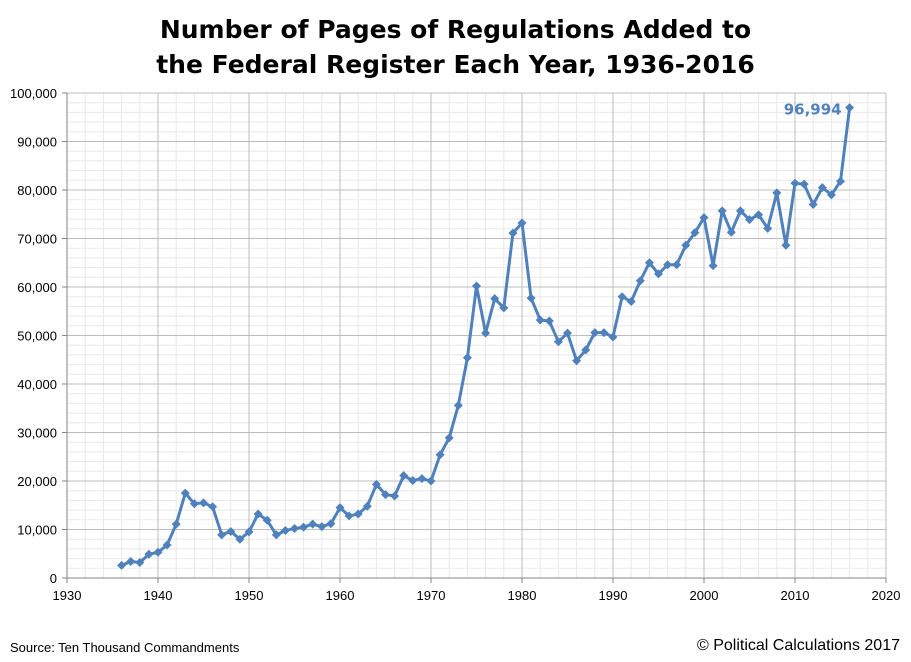 The height and width of the screenshot is (662, 911). I want to click on y-tick-label: 60,000, so click(37, 287).